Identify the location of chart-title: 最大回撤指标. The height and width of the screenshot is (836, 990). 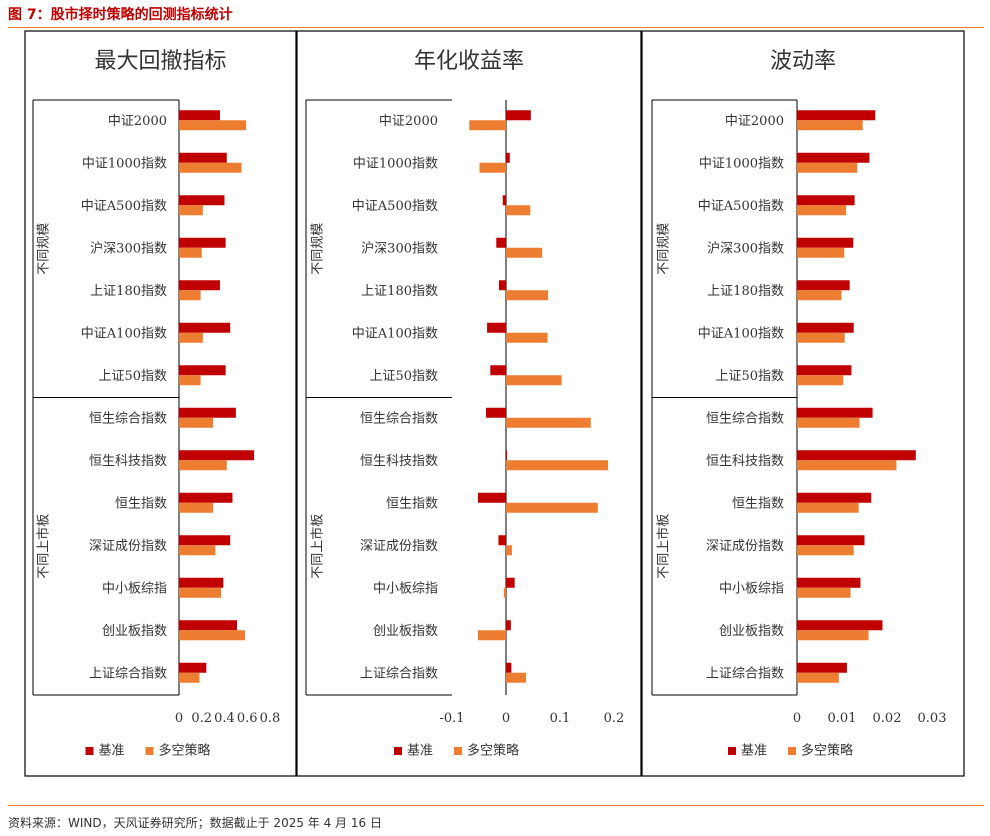
(160, 61).